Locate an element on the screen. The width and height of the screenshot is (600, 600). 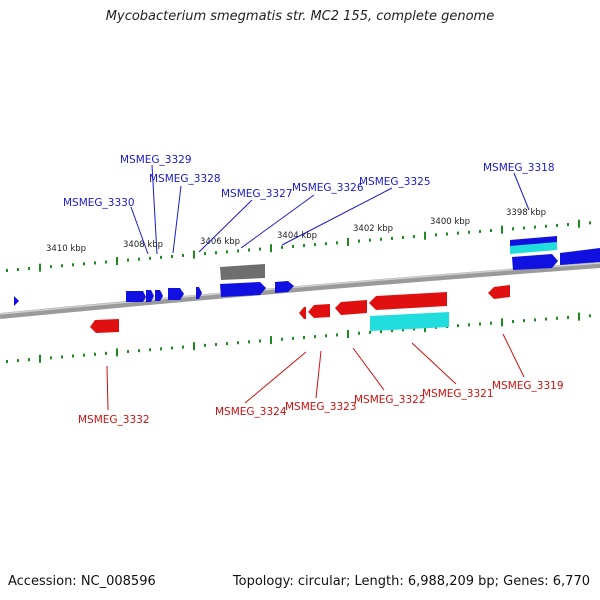
kbp-label-3406: 3406 kbp is located at coordinates (220, 242).